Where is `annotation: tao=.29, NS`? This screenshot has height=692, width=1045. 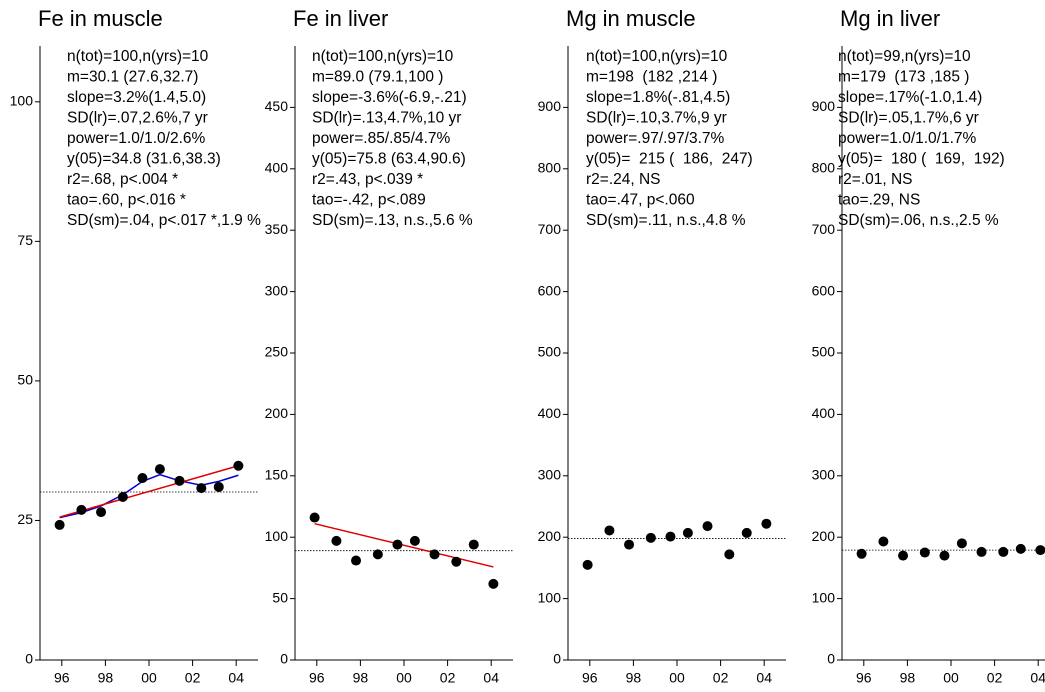 annotation: tao=.29, NS is located at coordinates (879, 200).